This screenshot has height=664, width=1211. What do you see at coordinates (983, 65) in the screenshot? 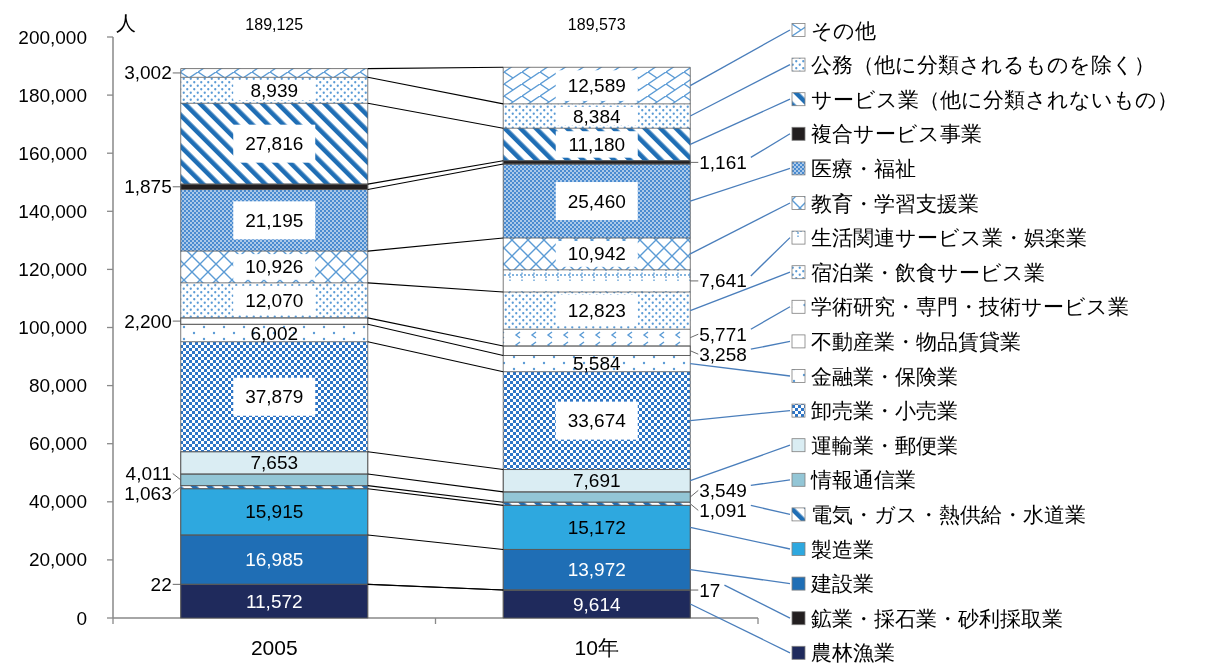
I see `legend-label: 公務（他に分類されるものを除く）` at bounding box center [983, 65].